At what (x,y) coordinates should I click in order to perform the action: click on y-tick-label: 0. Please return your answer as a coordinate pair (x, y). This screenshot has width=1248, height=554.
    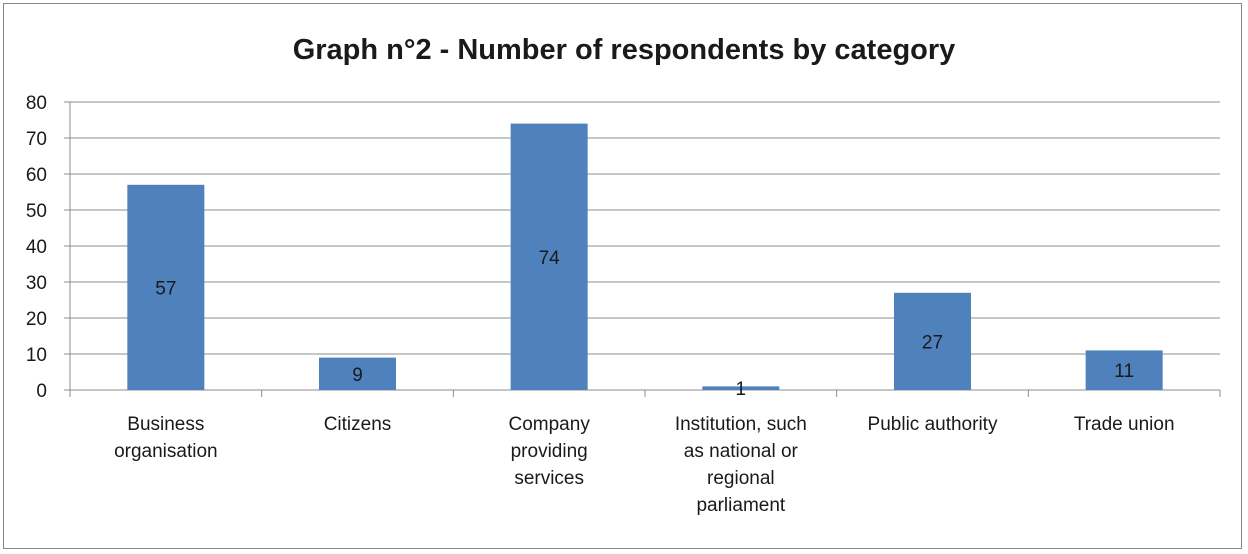
    Looking at the image, I should click on (41, 391).